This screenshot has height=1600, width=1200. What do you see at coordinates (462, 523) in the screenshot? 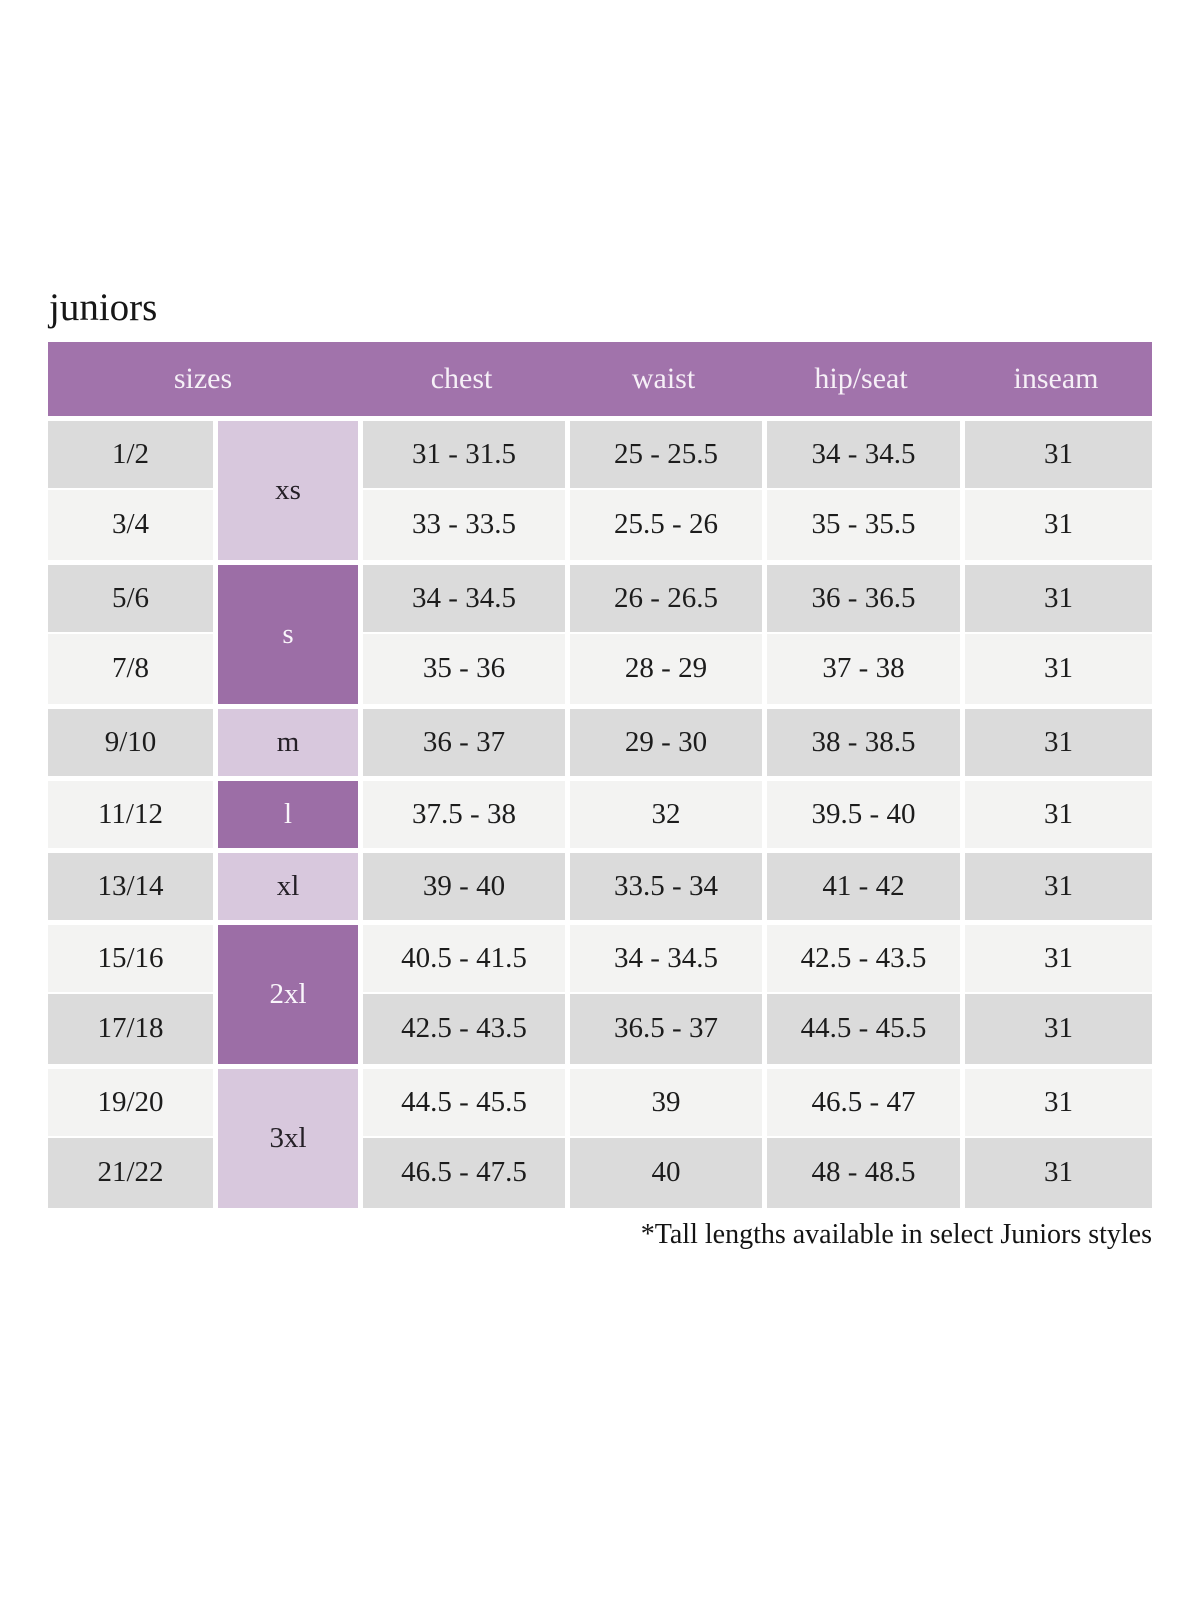
I see `chest-cell: 33 - 33.5` at bounding box center [462, 523].